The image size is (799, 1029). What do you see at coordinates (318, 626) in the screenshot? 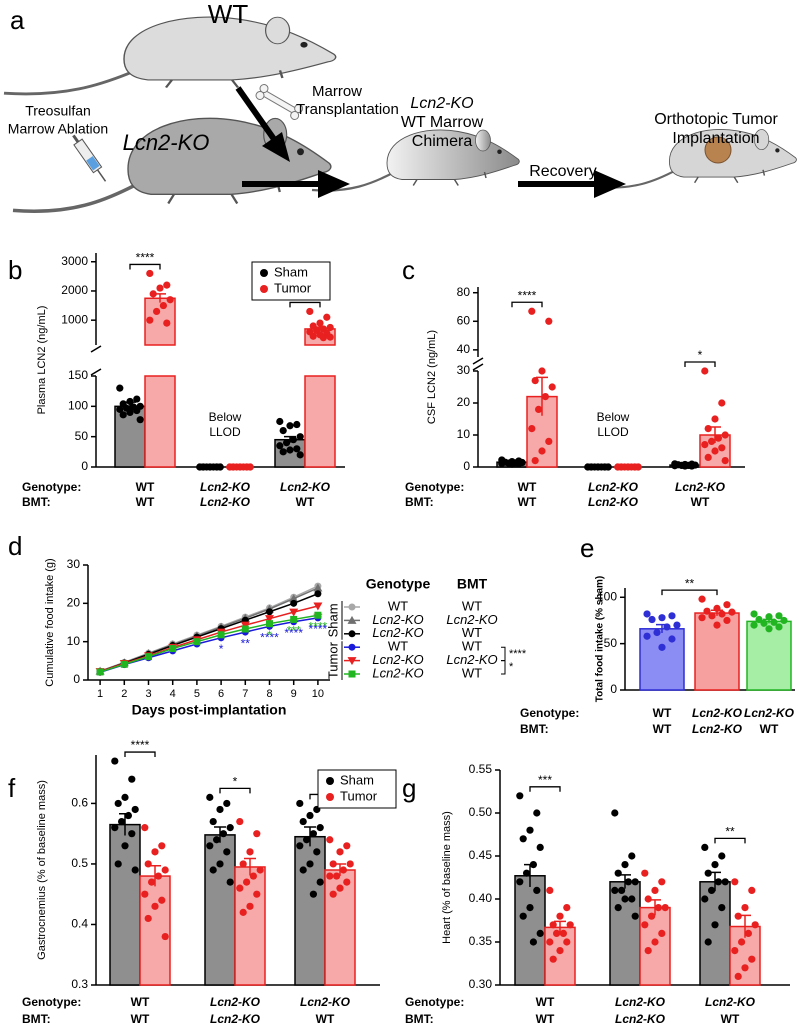
I see `significance-label: ****` at bounding box center [318, 626].